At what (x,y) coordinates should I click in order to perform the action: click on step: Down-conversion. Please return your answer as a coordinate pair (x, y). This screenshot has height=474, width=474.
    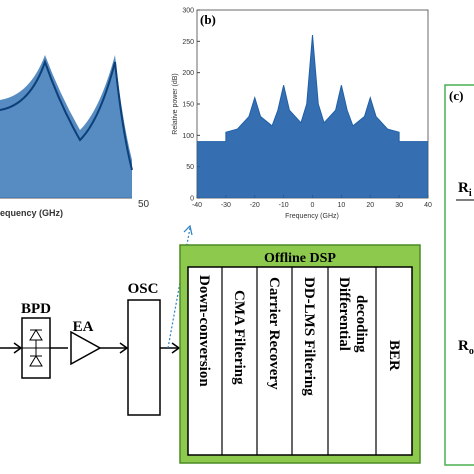
    Looking at the image, I should click on (204, 331).